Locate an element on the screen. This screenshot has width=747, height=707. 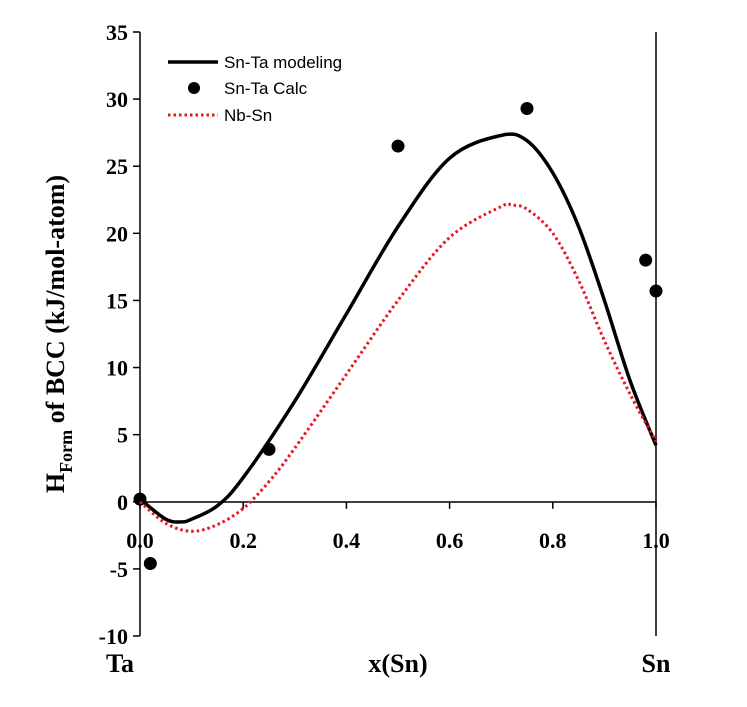
y-ticks: -10 -5 0 5 10 15 20 25 30 35 is located at coordinates (119, 334).